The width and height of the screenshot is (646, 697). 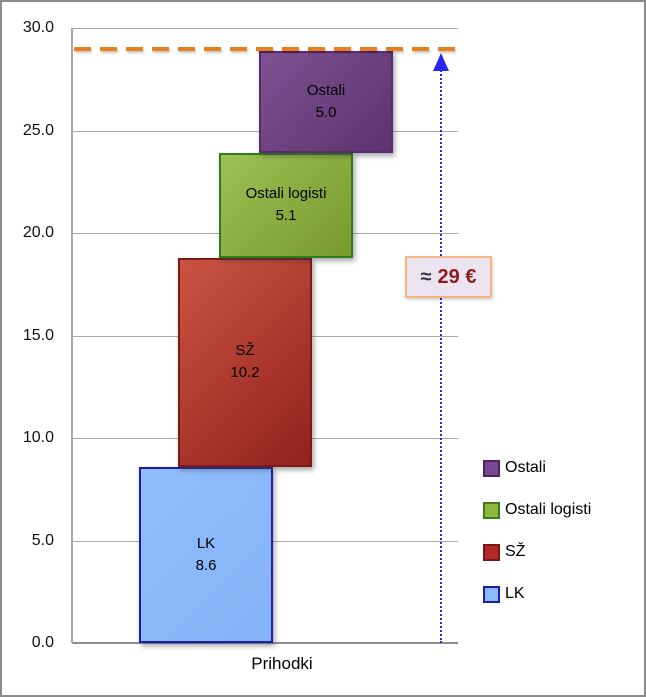 What do you see at coordinates (515, 593) in the screenshot?
I see `legend-item-label: LK` at bounding box center [515, 593].